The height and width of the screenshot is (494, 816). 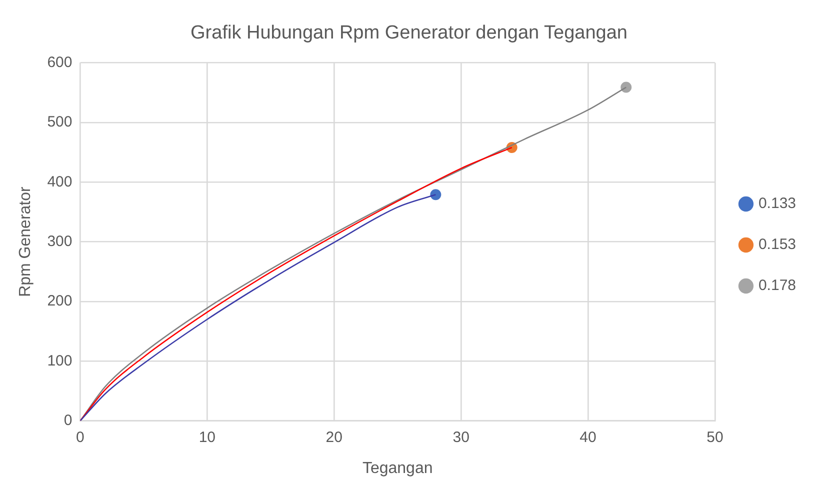 What do you see at coordinates (715, 437) in the screenshot?
I see `x-tick-label: 50` at bounding box center [715, 437].